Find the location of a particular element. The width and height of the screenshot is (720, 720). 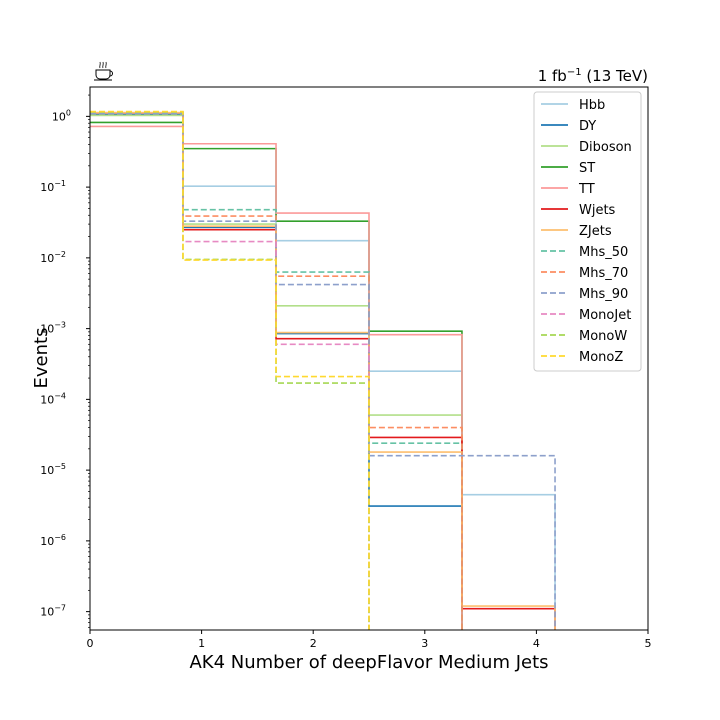

y-tick-label: 10⁻² is located at coordinates (53, 257).